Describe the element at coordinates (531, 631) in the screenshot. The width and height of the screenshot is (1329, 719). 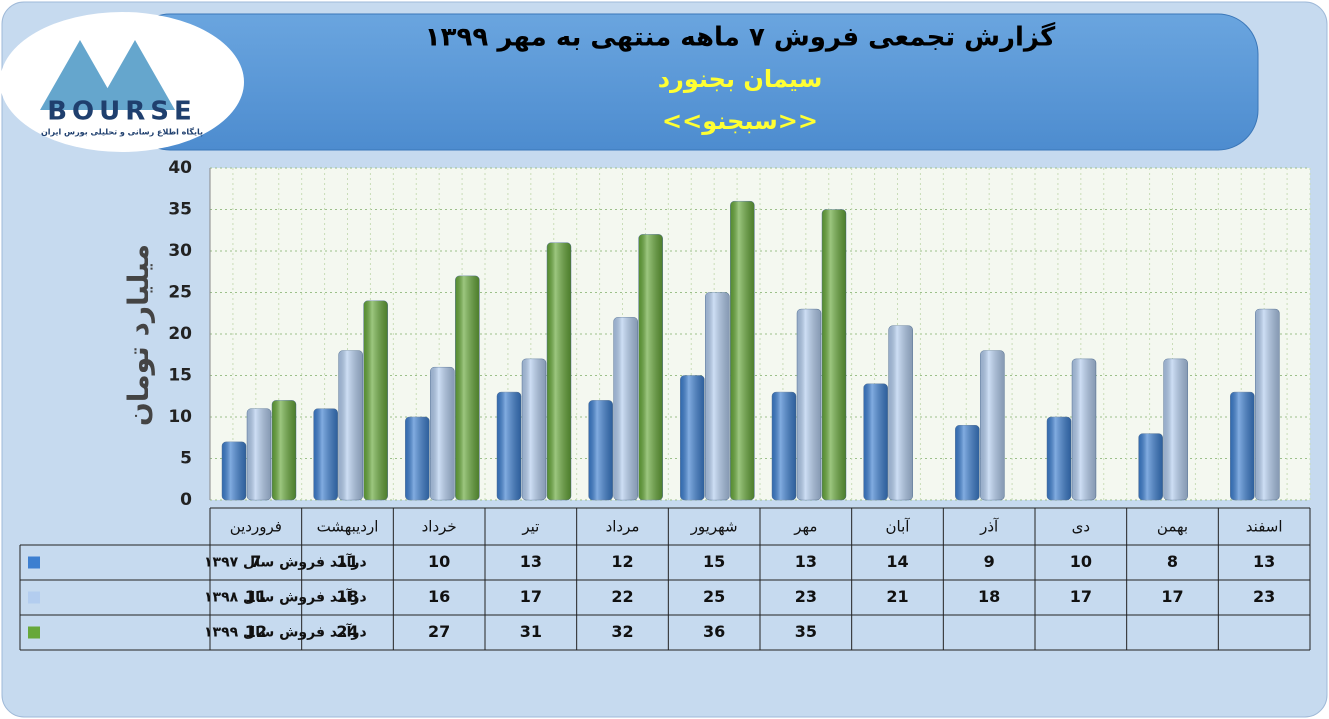
I see `table-value: 31` at that location.